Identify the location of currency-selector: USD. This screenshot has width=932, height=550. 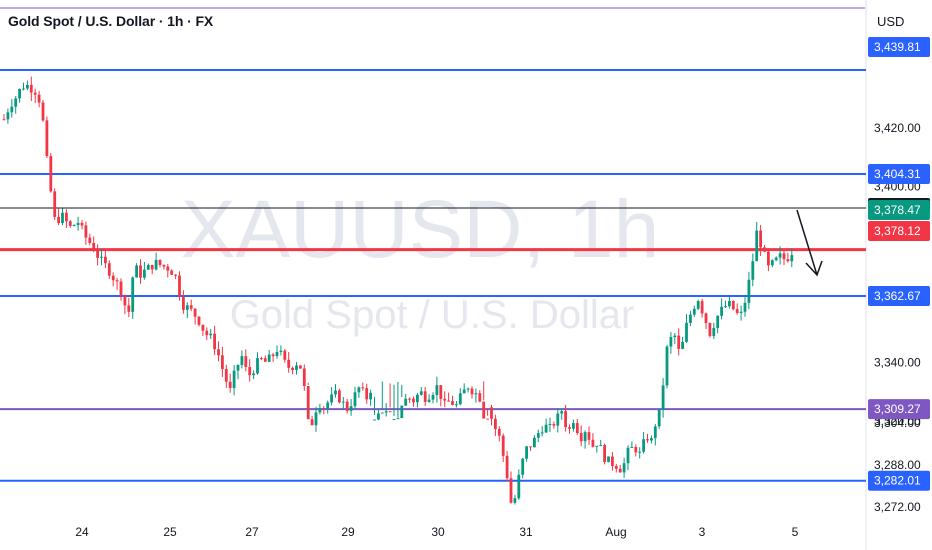
(891, 21).